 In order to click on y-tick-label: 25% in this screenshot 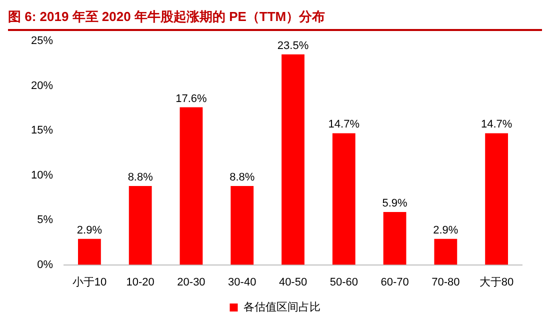, I will do `click(42, 41)`.